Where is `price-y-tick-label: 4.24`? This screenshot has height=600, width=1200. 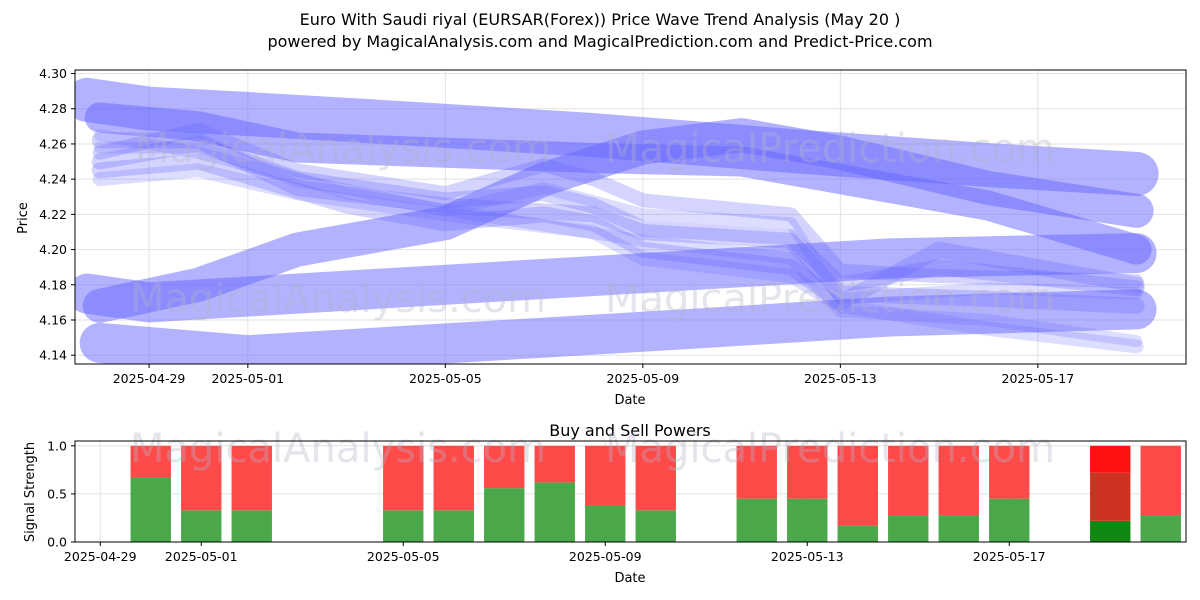 price-y-tick-label: 4.24 is located at coordinates (53, 179).